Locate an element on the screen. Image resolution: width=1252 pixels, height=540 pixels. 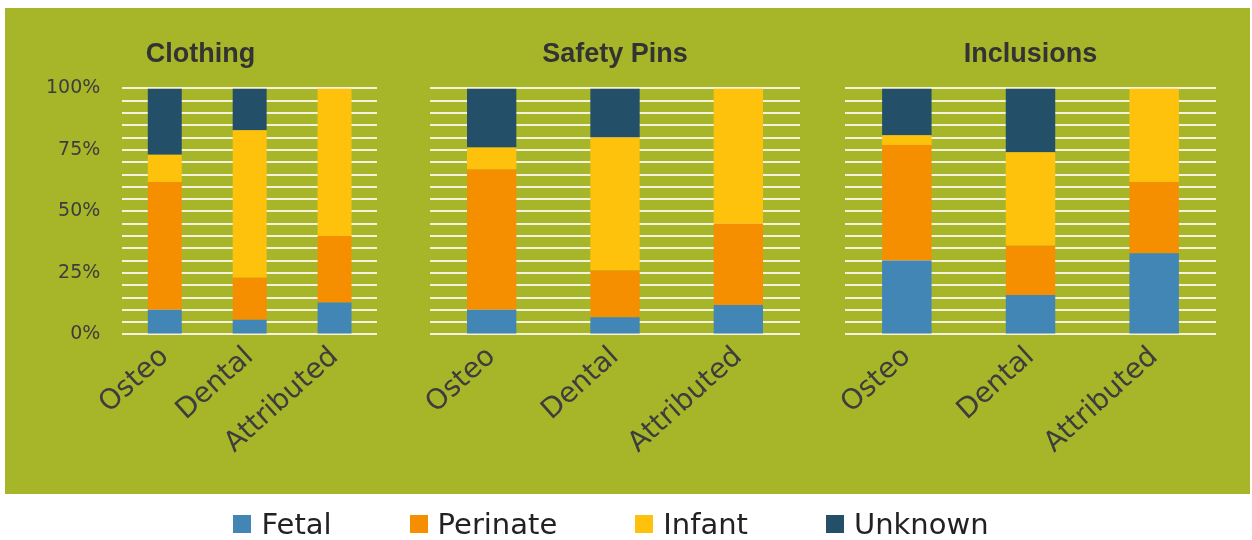
chart-title: Clothing is located at coordinates (200, 52).